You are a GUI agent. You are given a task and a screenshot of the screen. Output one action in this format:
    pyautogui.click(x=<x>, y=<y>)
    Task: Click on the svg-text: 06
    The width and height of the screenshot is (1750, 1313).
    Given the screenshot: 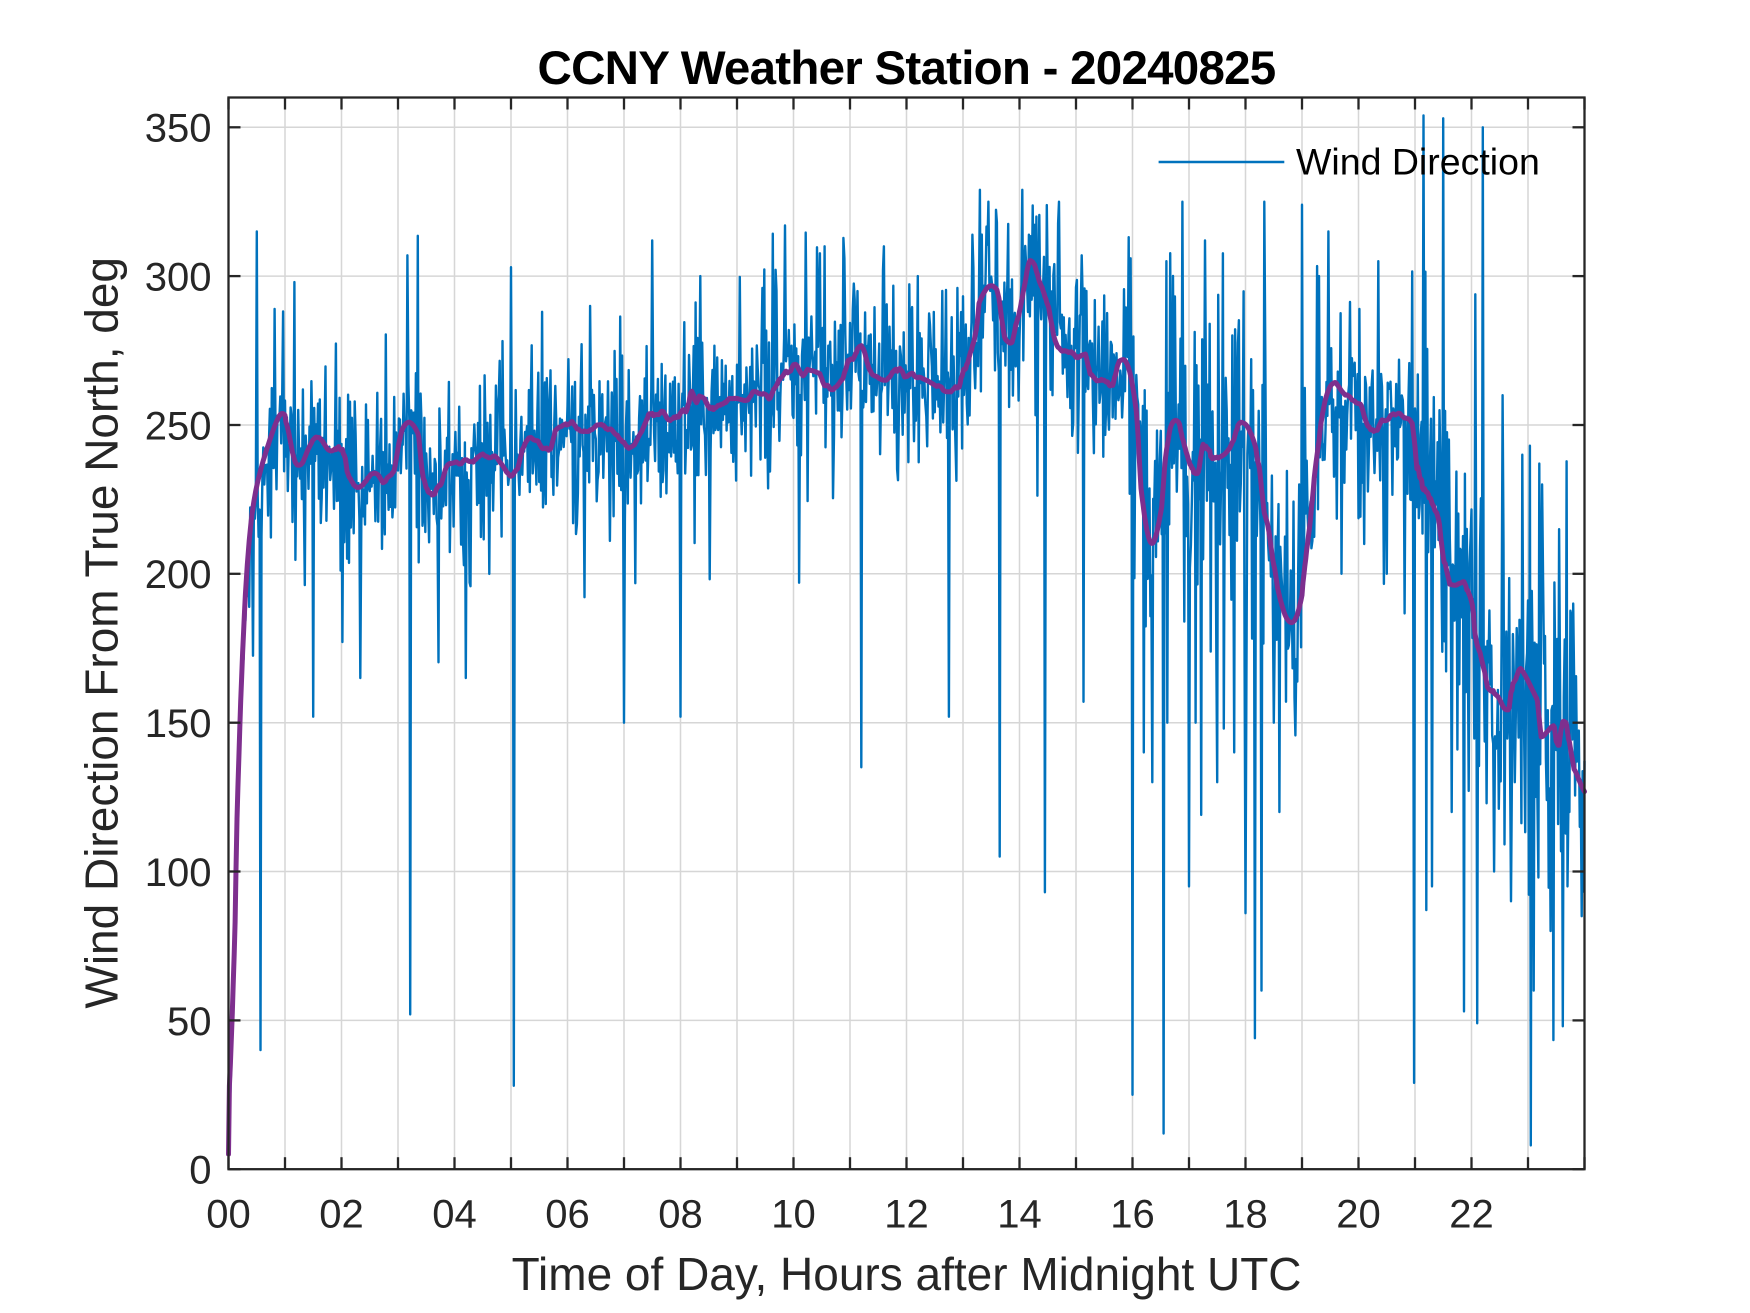 What is the action you would take?
    pyautogui.click(x=567, y=1215)
    